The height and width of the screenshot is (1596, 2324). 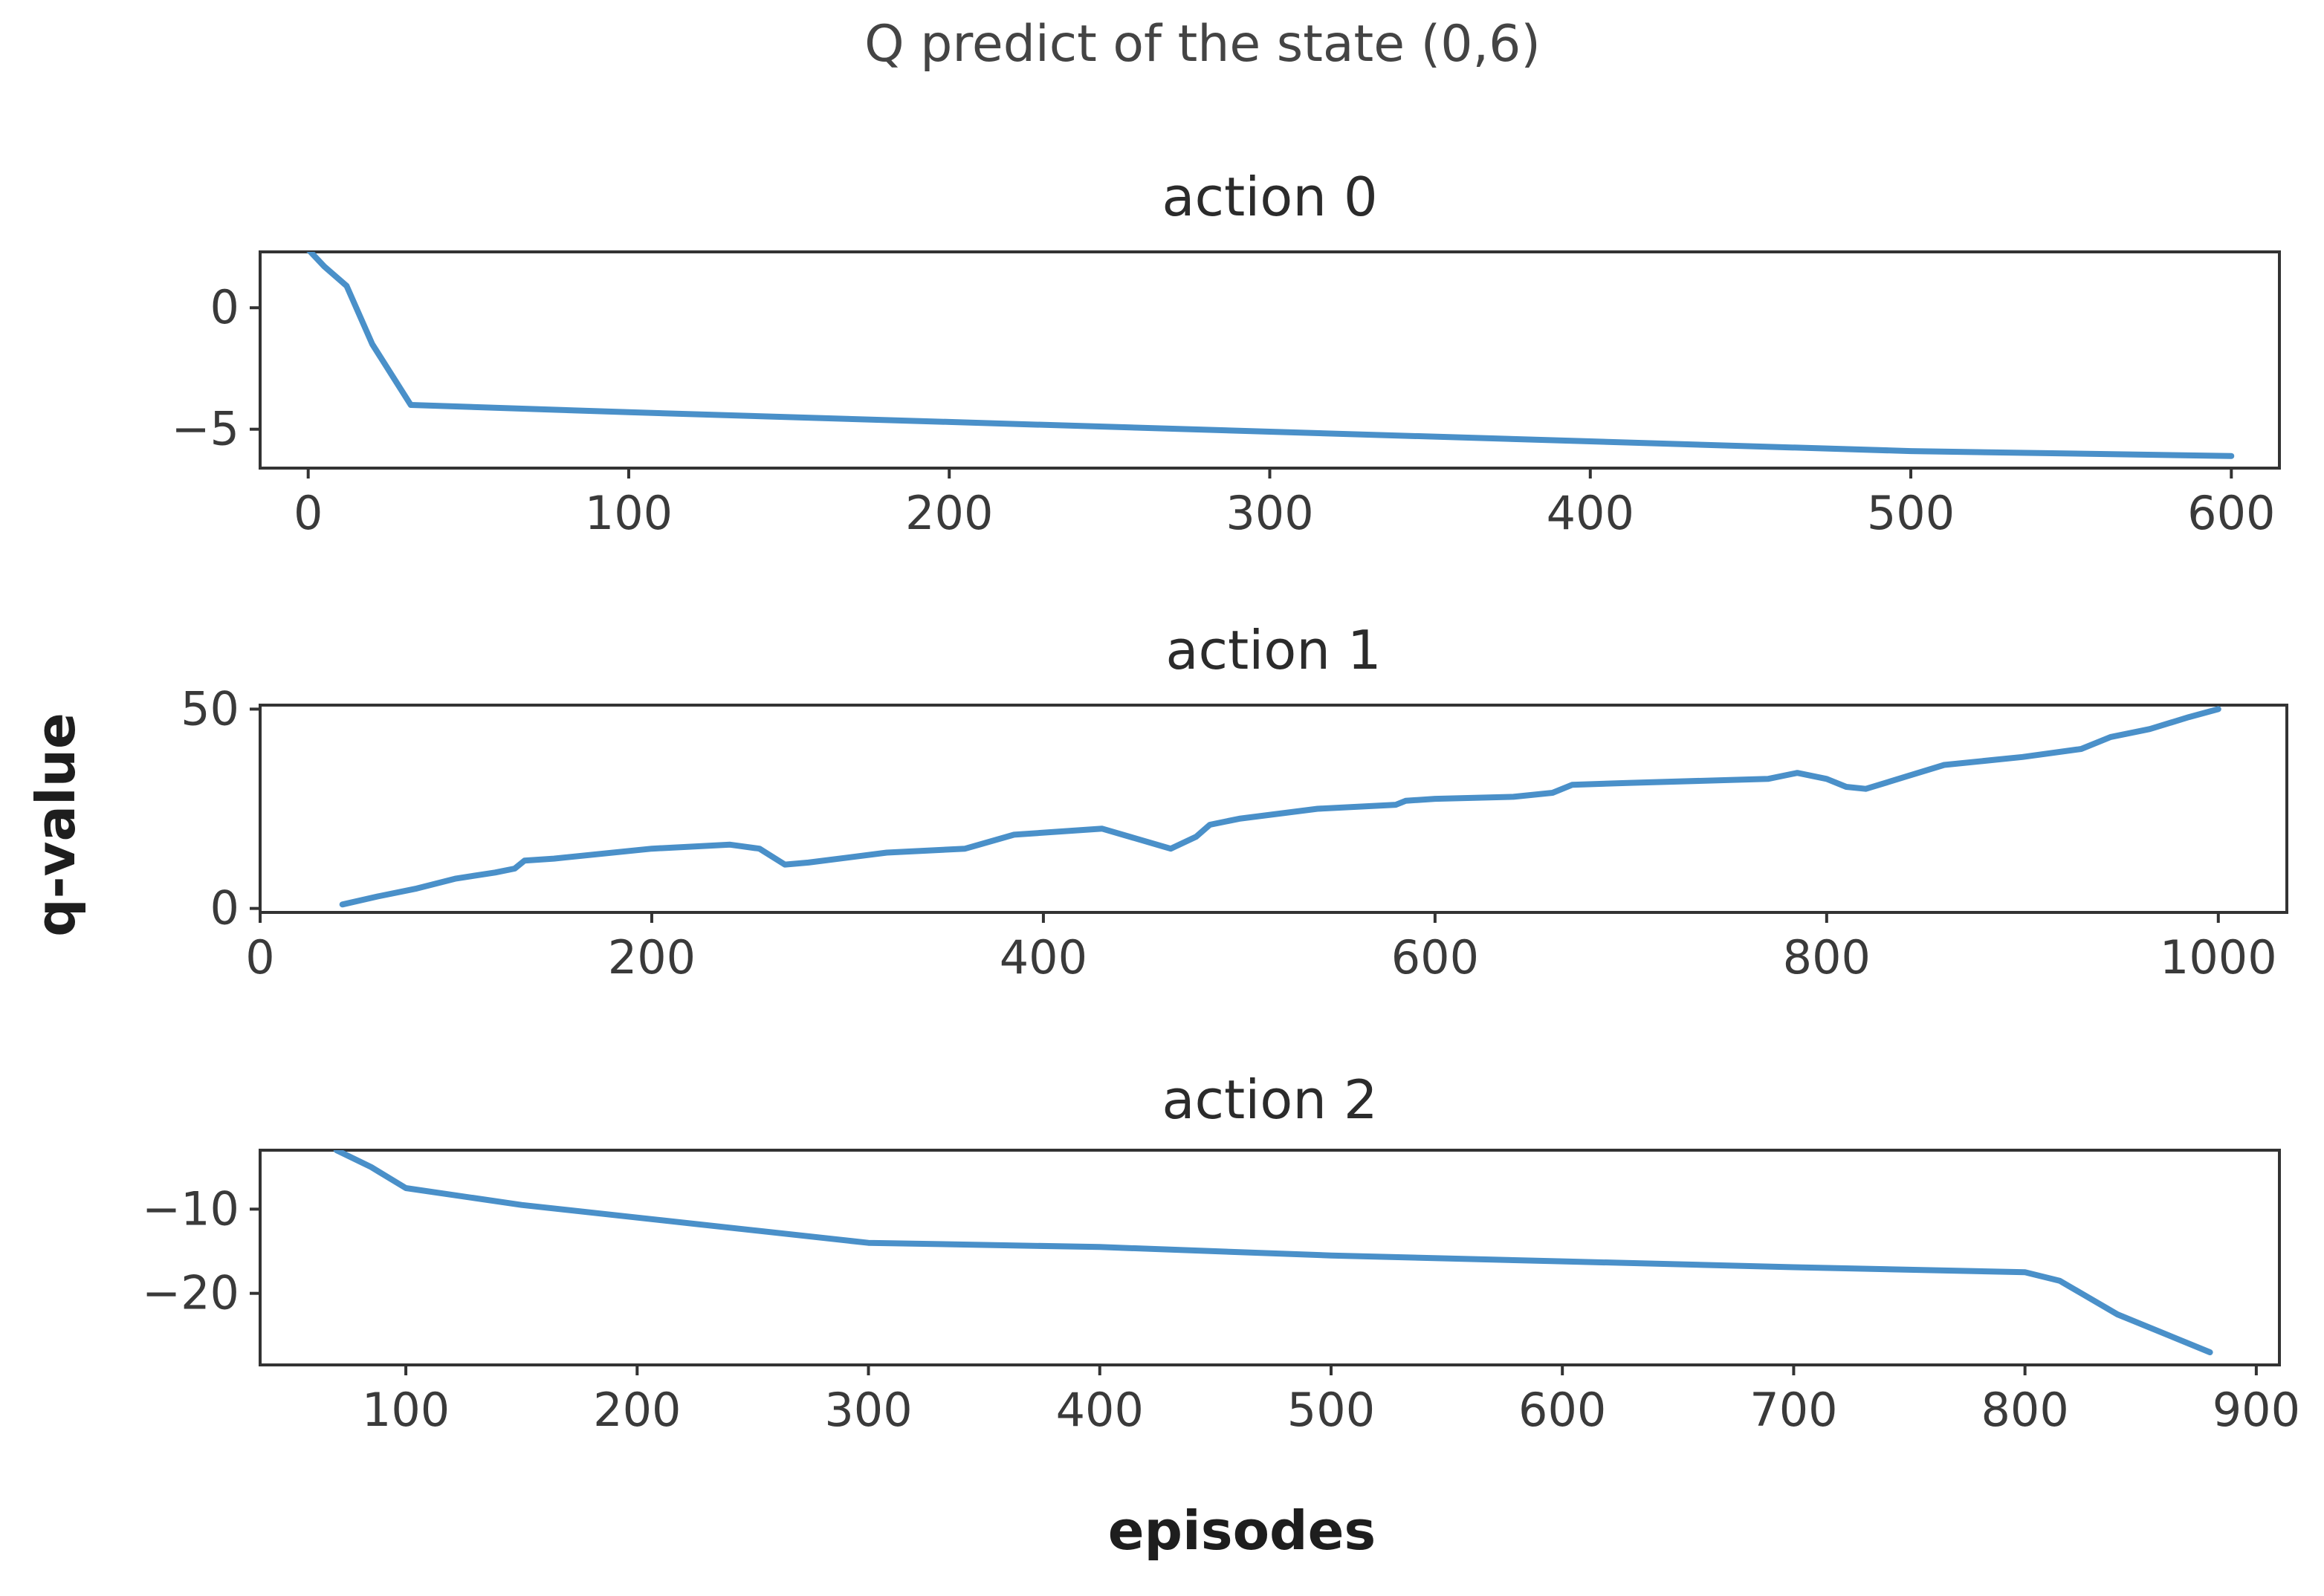 I want to click on x-tick-label: 1000, so click(x=2219, y=957).